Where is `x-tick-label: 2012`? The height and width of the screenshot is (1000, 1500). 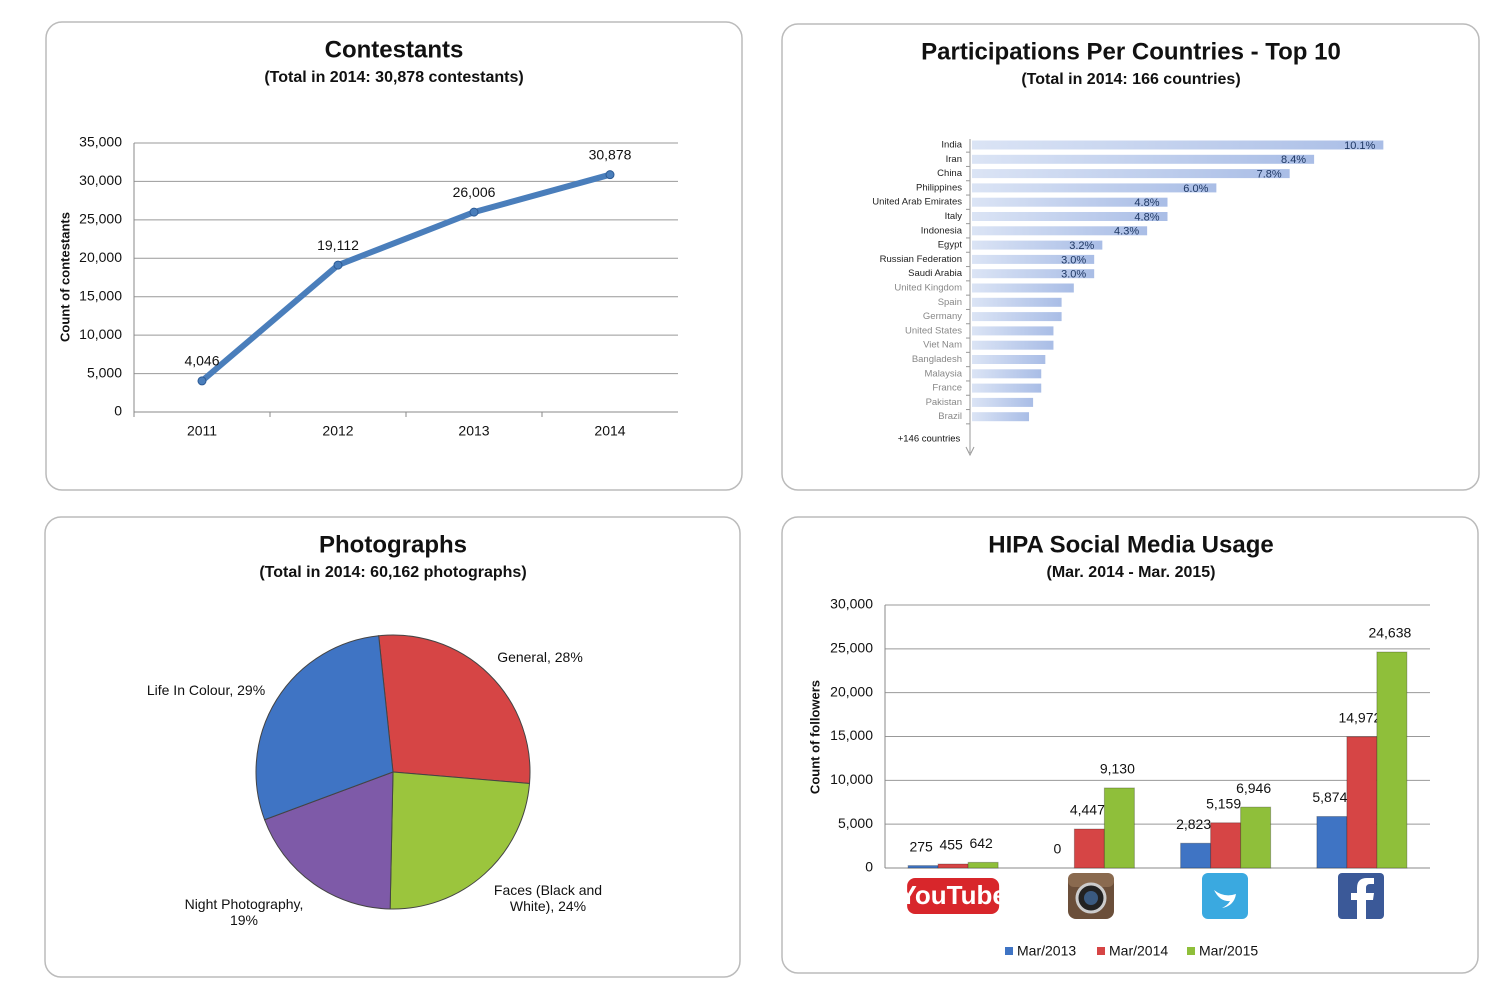
x-tick-label: 2012 is located at coordinates (337, 431).